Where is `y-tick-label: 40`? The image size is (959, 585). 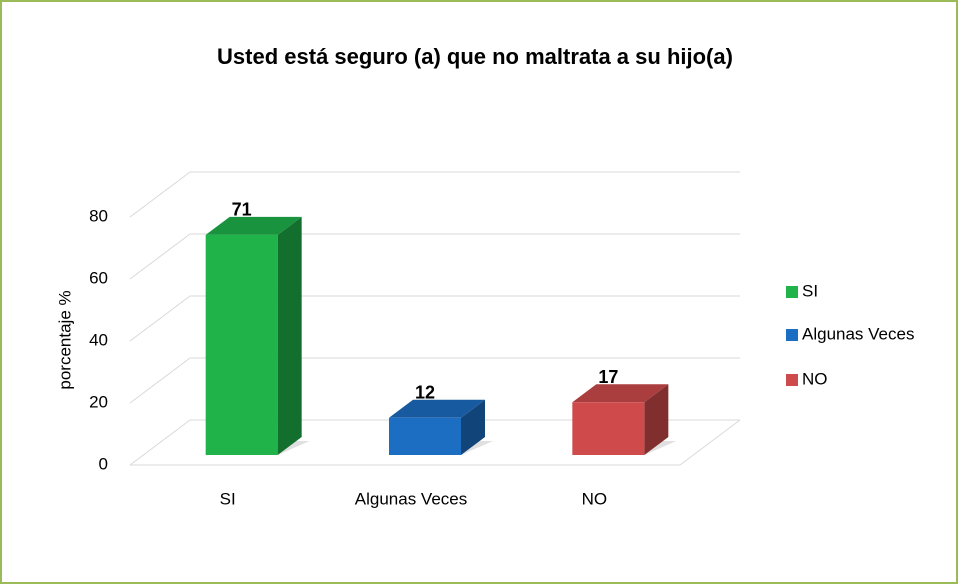 y-tick-label: 40 is located at coordinates (98, 339).